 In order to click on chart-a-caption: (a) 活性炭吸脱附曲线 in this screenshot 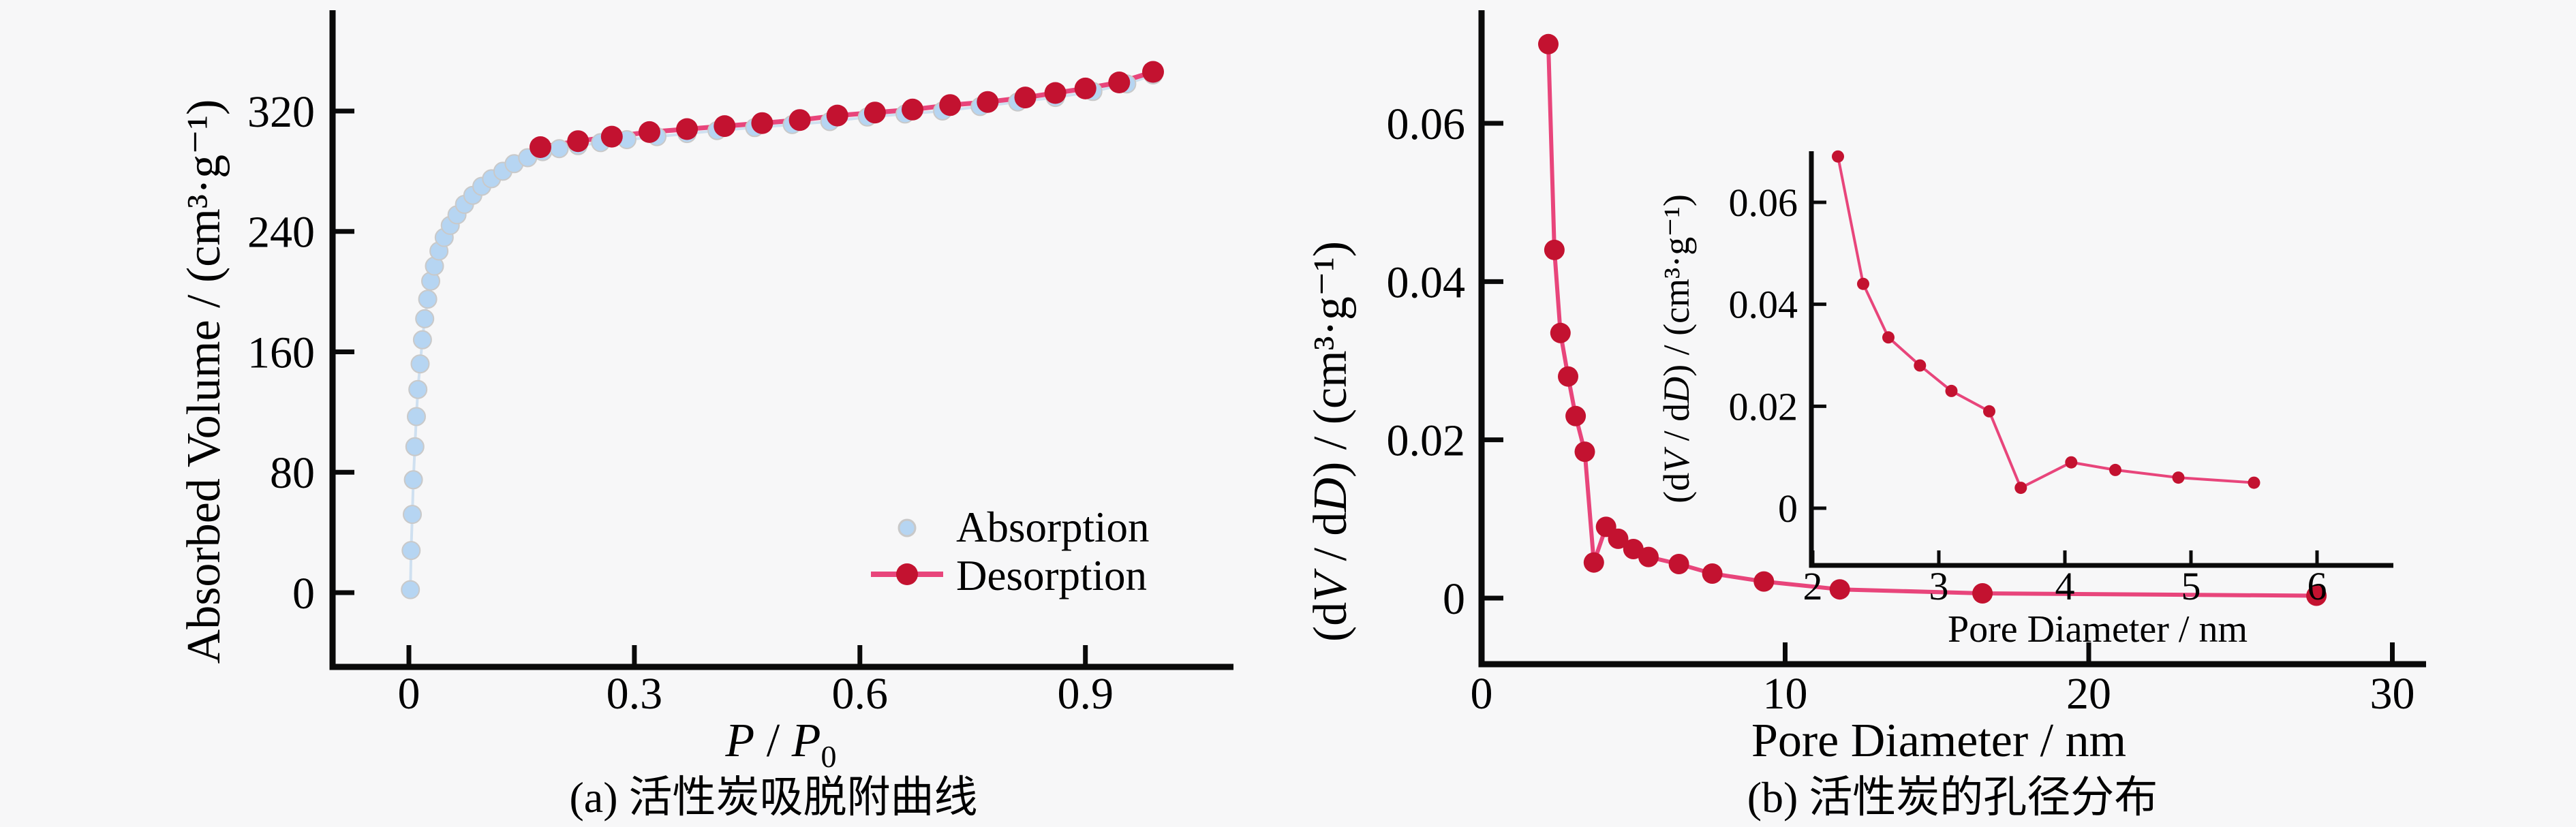, I will do `click(773, 797)`.